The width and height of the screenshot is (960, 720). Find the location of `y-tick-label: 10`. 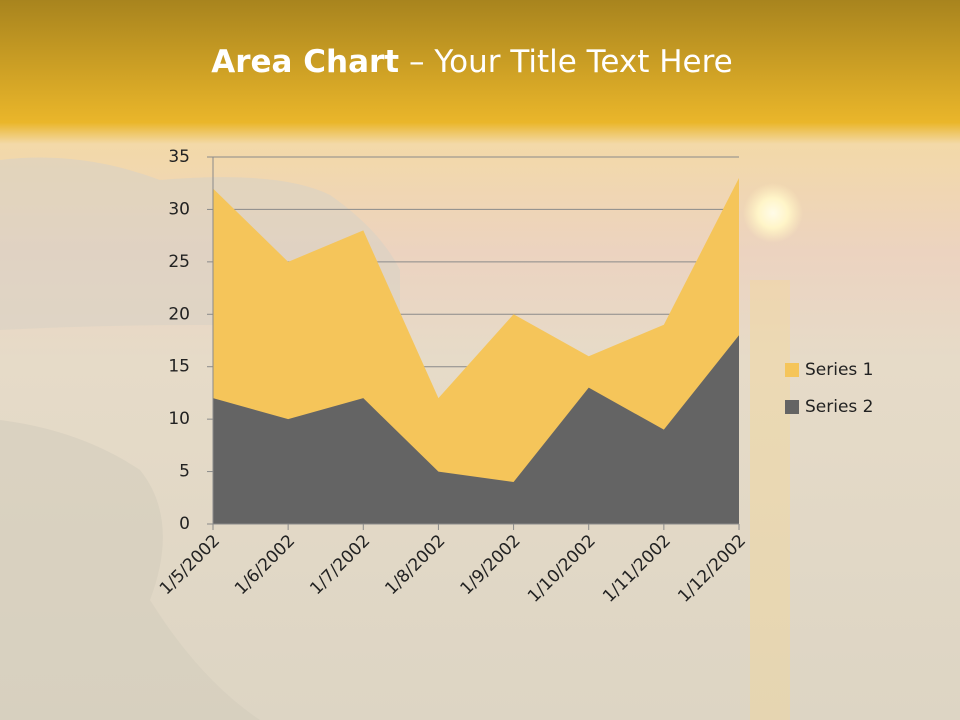

y-tick-label: 10 is located at coordinates (179, 419).